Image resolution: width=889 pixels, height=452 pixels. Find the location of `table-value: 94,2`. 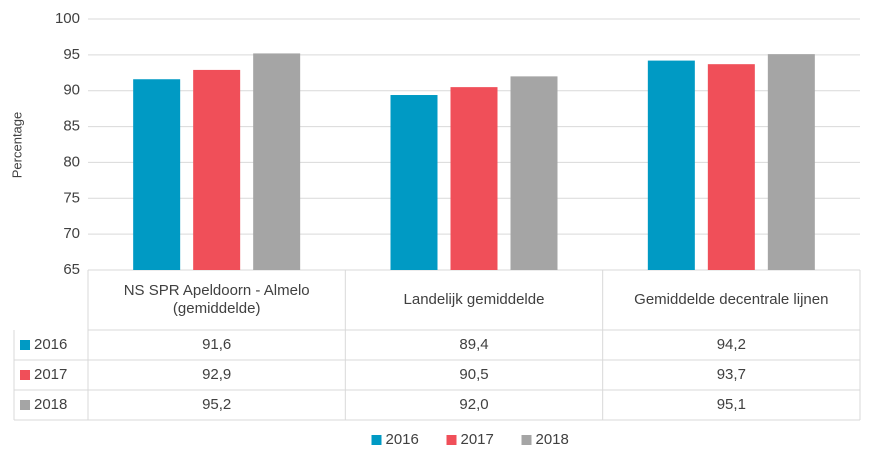

table-value: 94,2 is located at coordinates (731, 344).